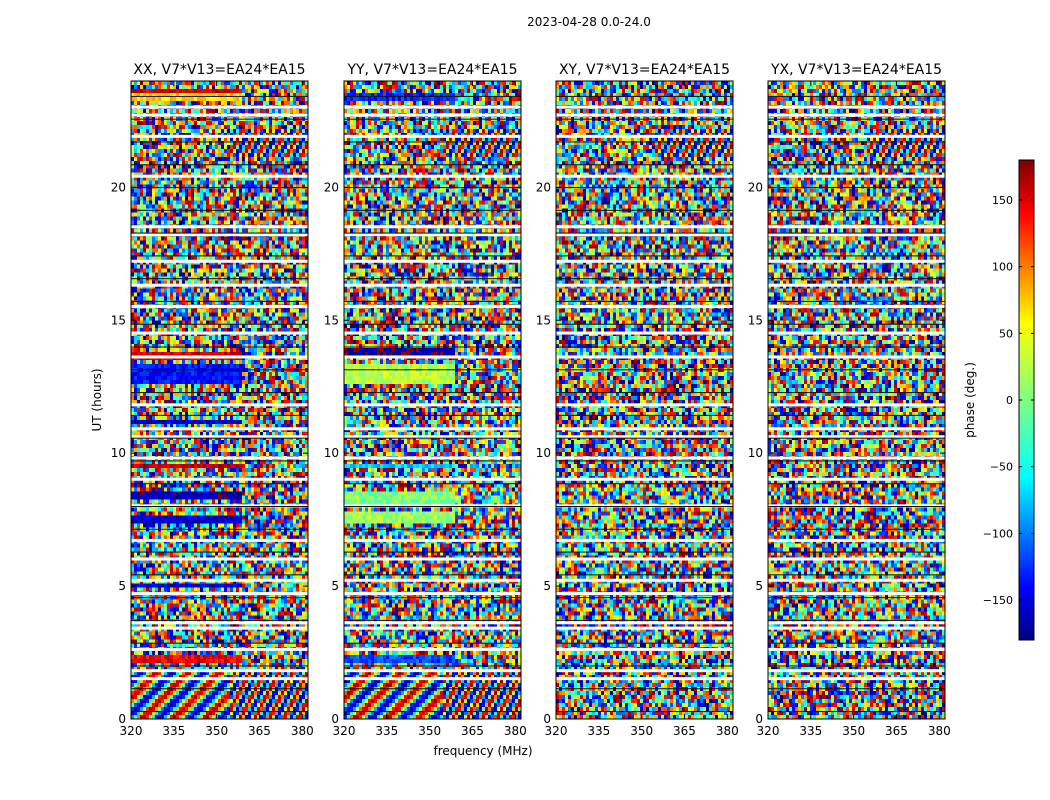 The image size is (1050, 800). What do you see at coordinates (998, 600) in the screenshot?
I see `colorbar-tick-label: −150` at bounding box center [998, 600].